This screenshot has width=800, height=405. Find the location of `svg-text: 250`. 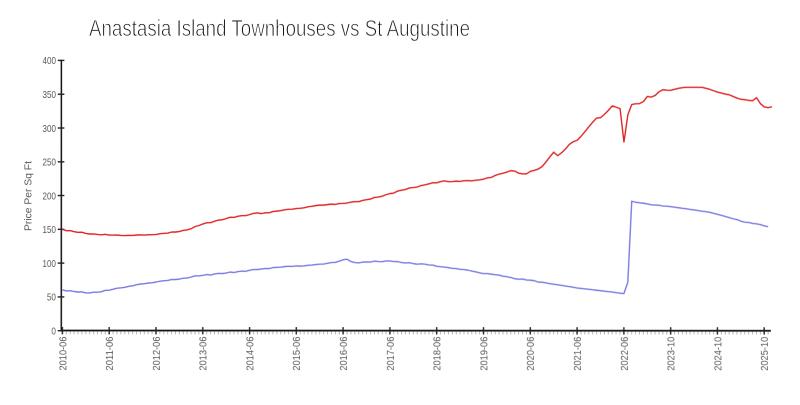

svg-text: 250 is located at coordinates (49, 163).